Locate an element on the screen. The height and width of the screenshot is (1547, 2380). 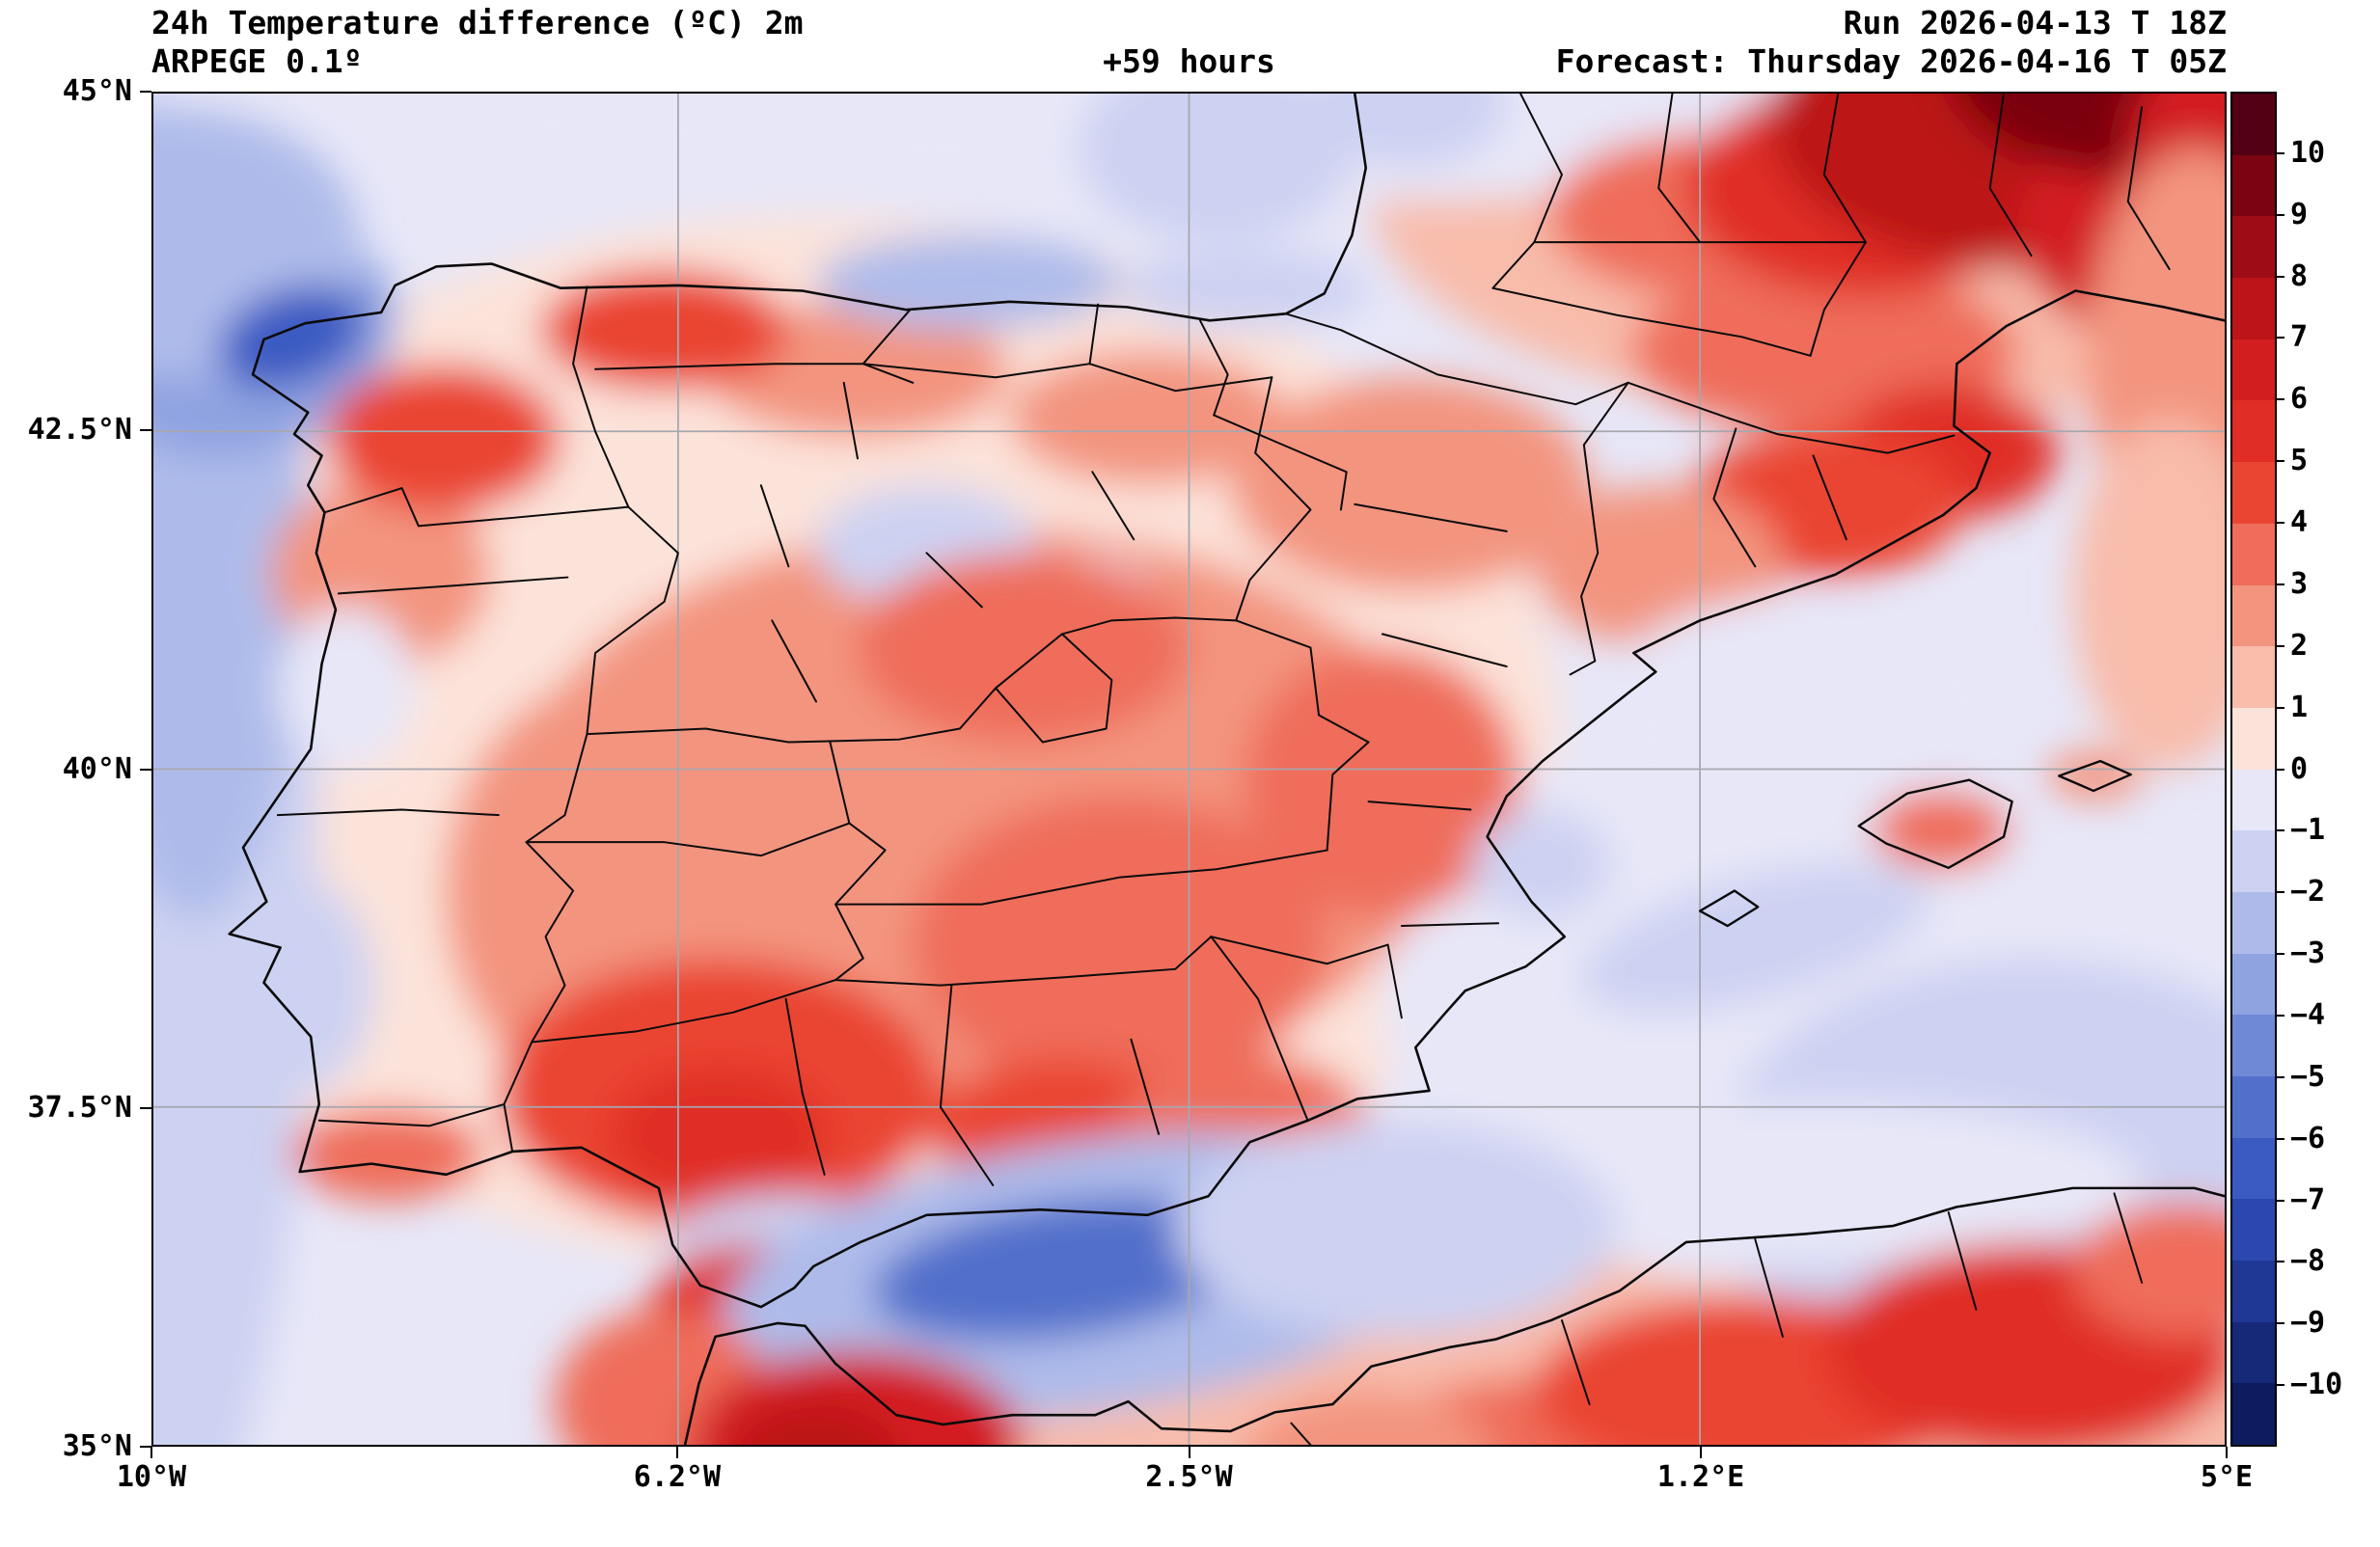
colorbar-tick-label: 6 is located at coordinates (2300, 399).